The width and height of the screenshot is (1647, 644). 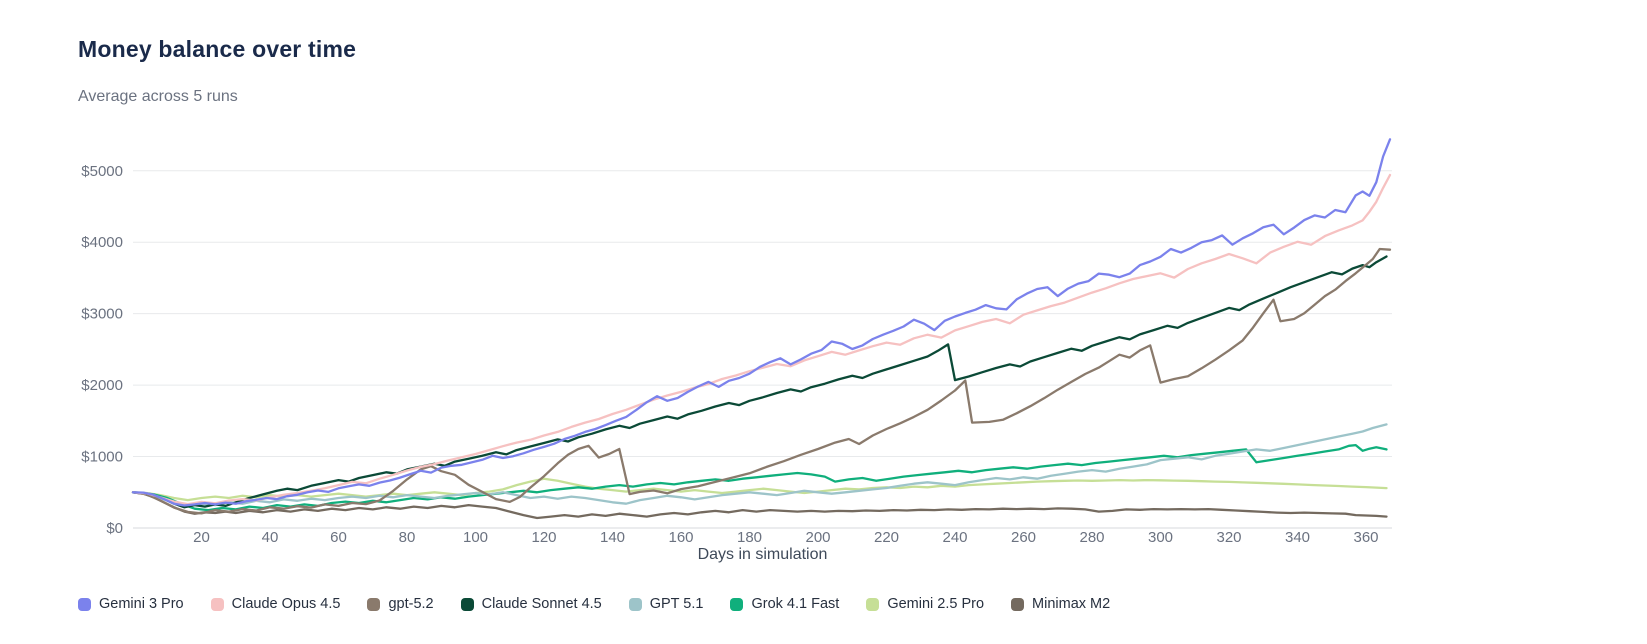 What do you see at coordinates (873, 604) in the screenshot?
I see `legend-swatch-gemini-2-5-pro` at bounding box center [873, 604].